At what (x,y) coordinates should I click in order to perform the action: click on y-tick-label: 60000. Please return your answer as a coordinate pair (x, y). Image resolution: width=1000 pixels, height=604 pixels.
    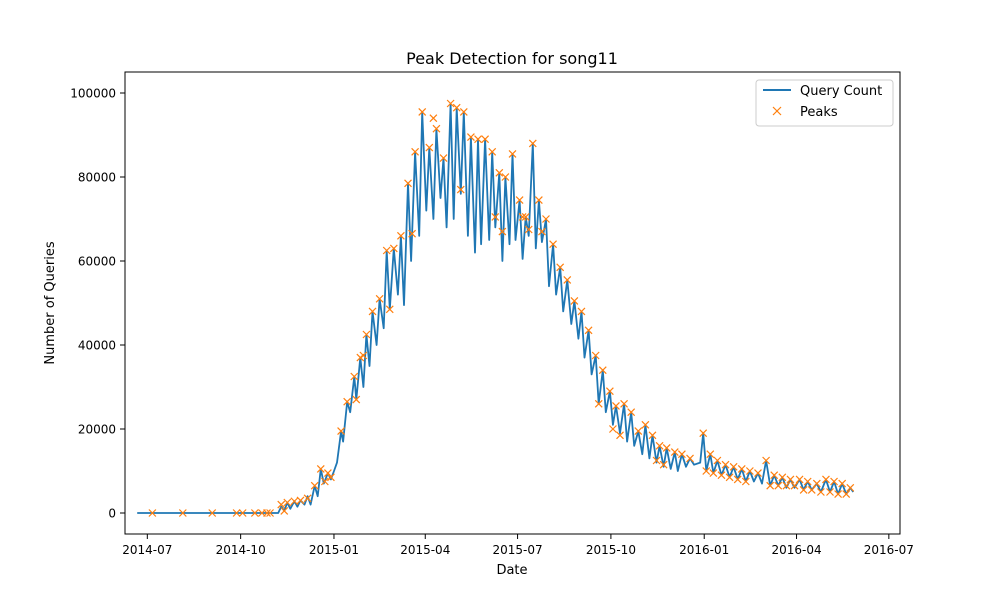
    Looking at the image, I should click on (97, 262).